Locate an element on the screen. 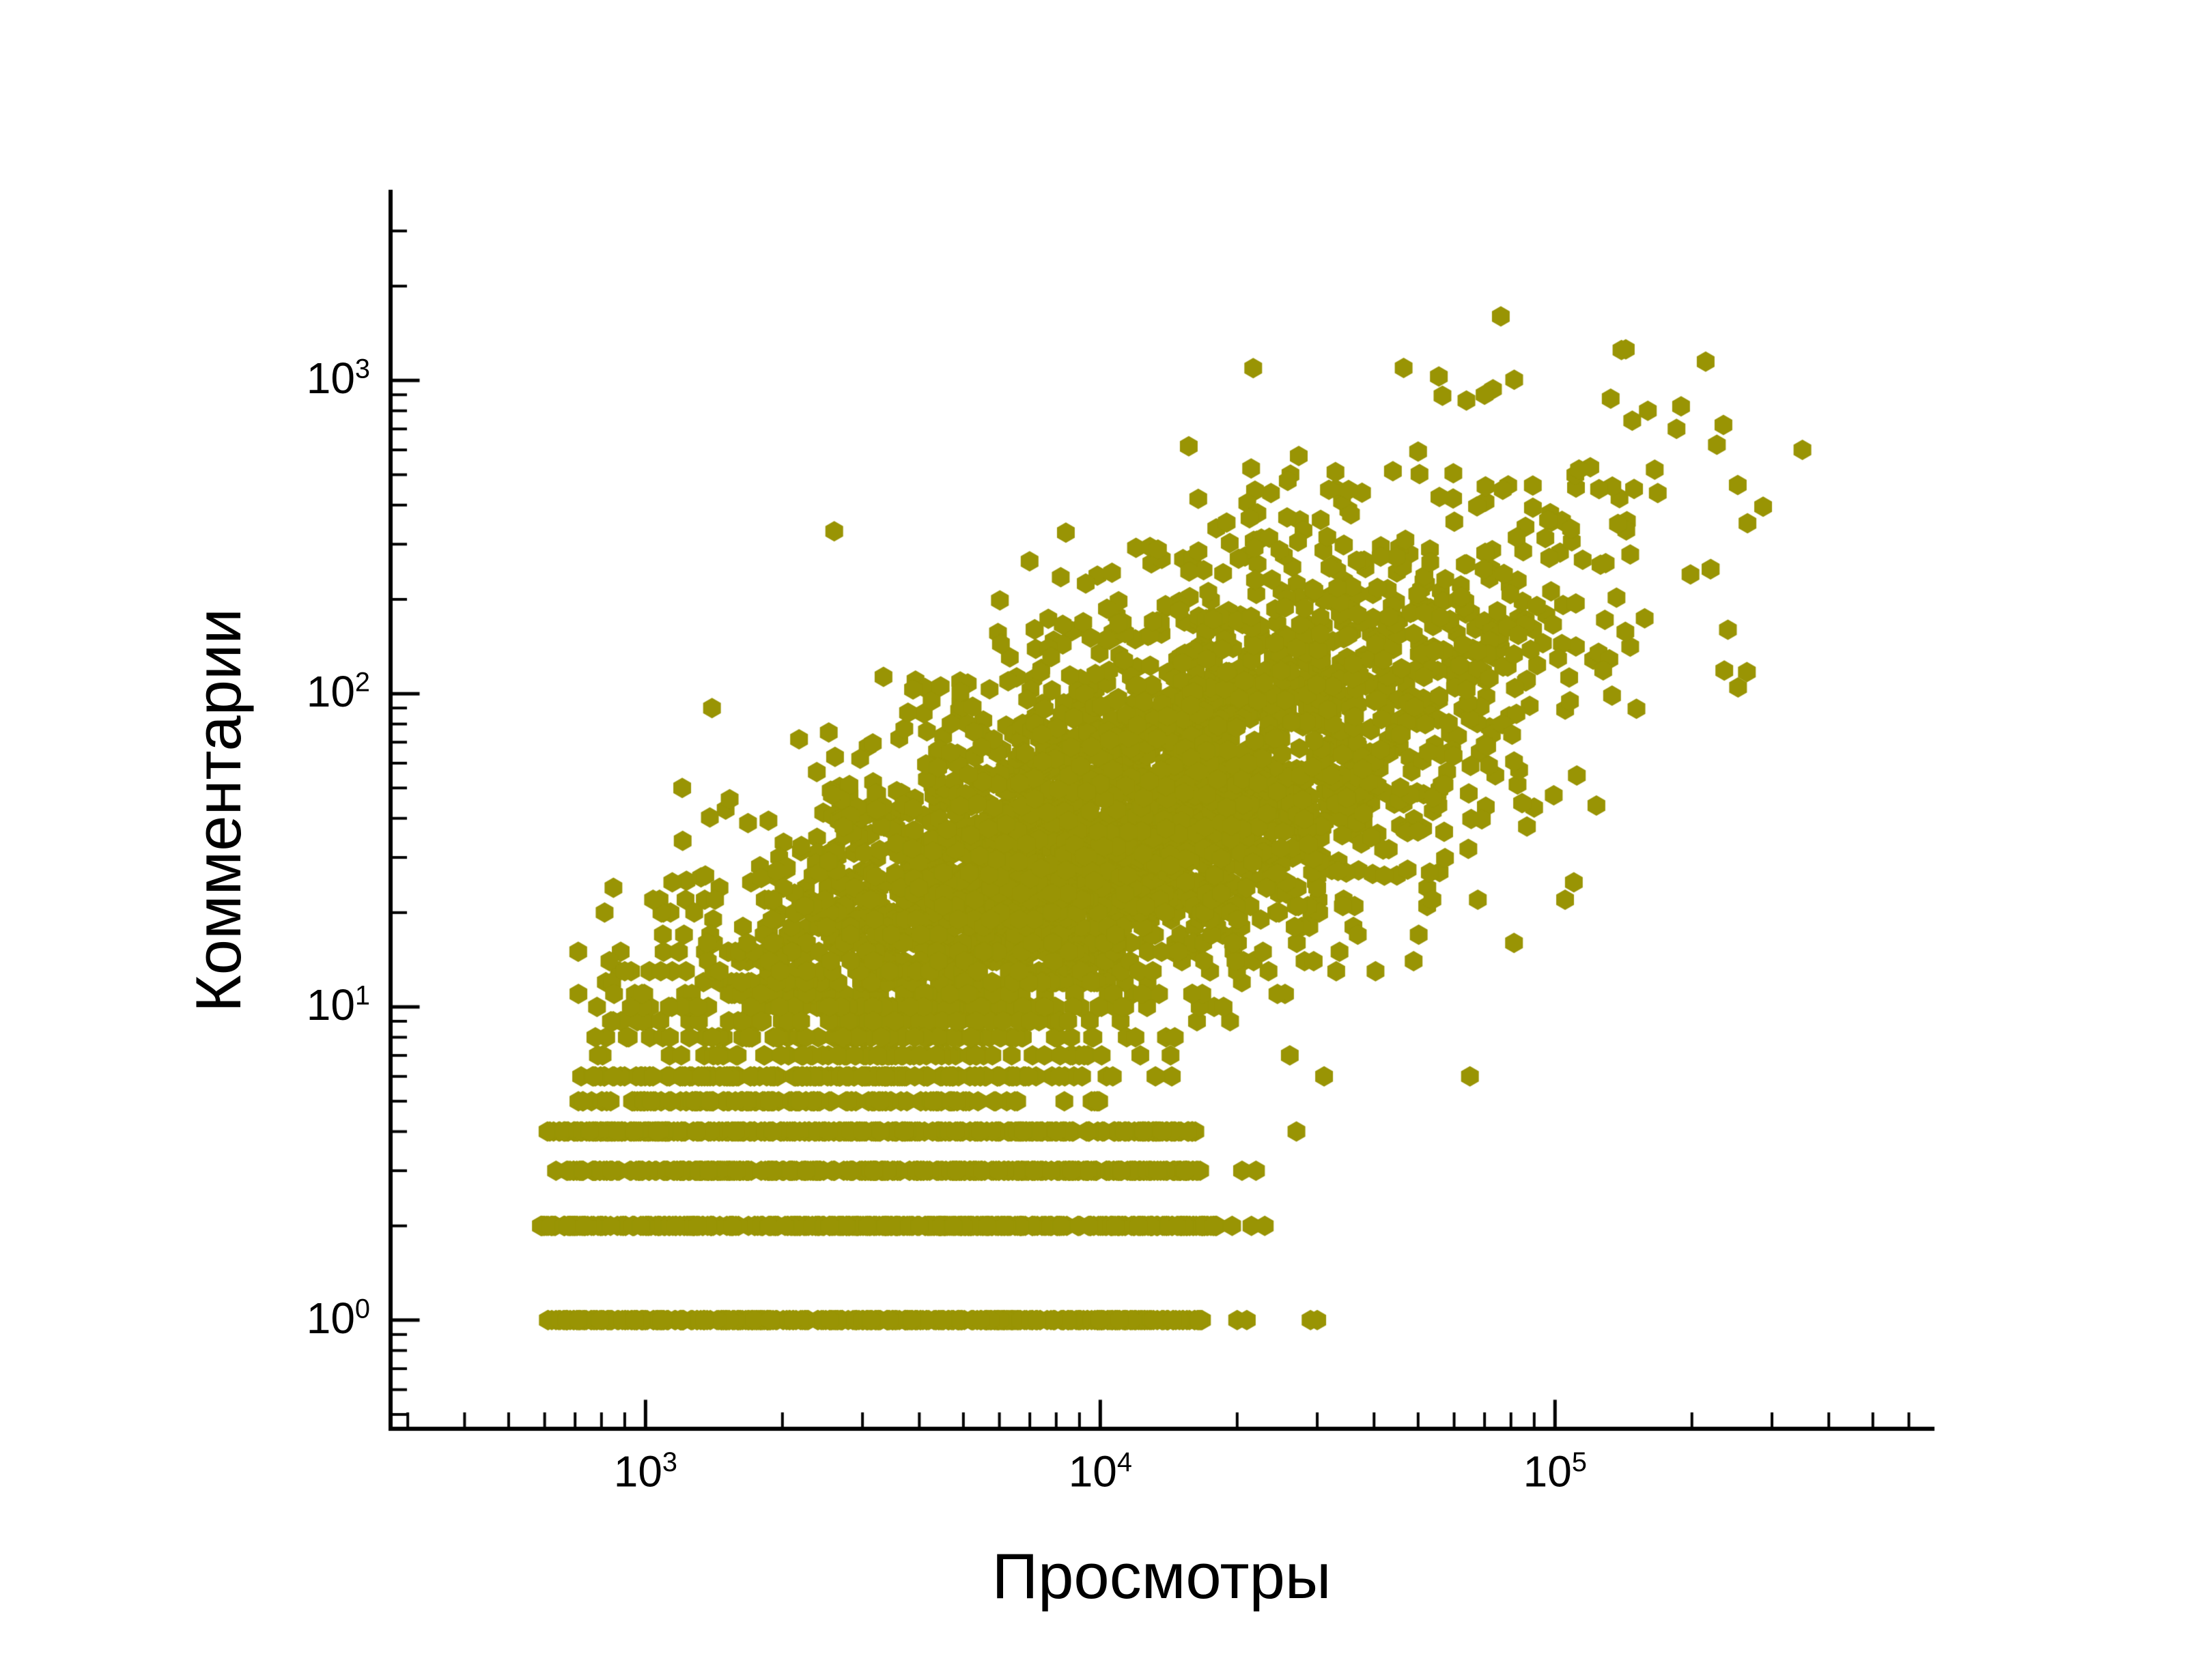  x-tick-label: 103 is located at coordinates (646, 1471).